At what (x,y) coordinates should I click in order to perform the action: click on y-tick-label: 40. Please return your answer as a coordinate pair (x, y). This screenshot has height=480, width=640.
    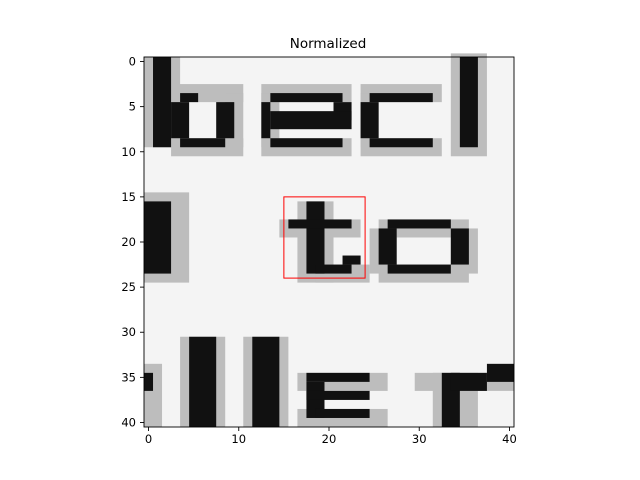
    Looking at the image, I should click on (128, 422).